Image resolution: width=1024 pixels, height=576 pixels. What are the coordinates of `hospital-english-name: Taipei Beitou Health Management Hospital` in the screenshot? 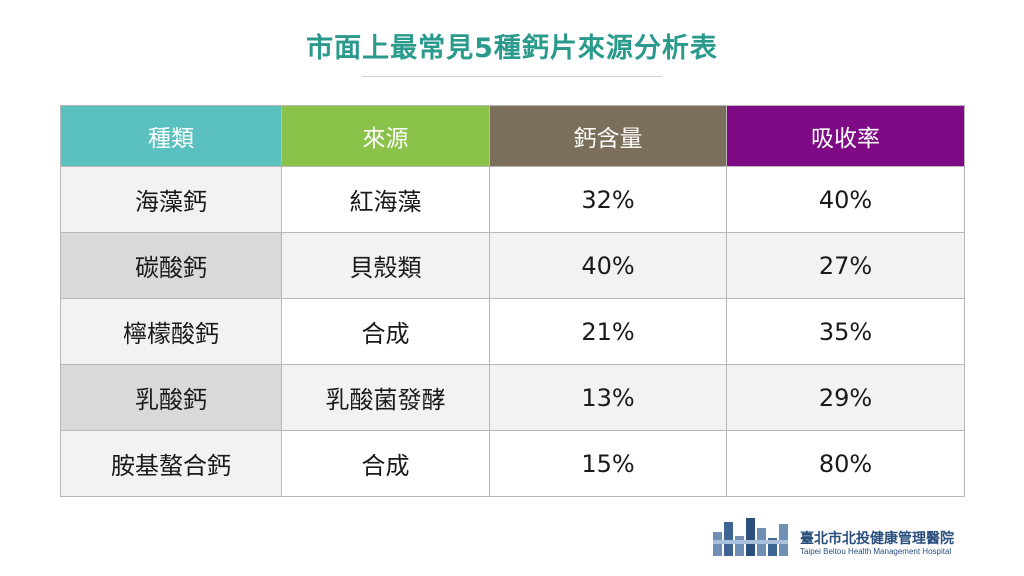 It's located at (876, 551).